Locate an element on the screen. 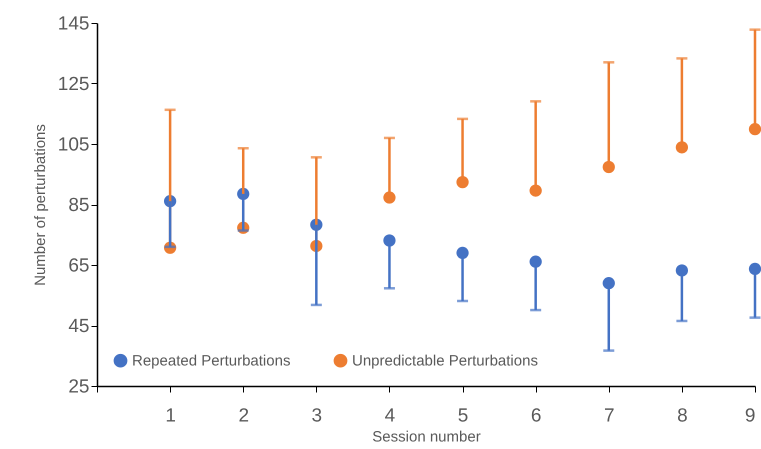 This screenshot has width=761, height=449. x-axis-title: Session number is located at coordinates (426, 437).